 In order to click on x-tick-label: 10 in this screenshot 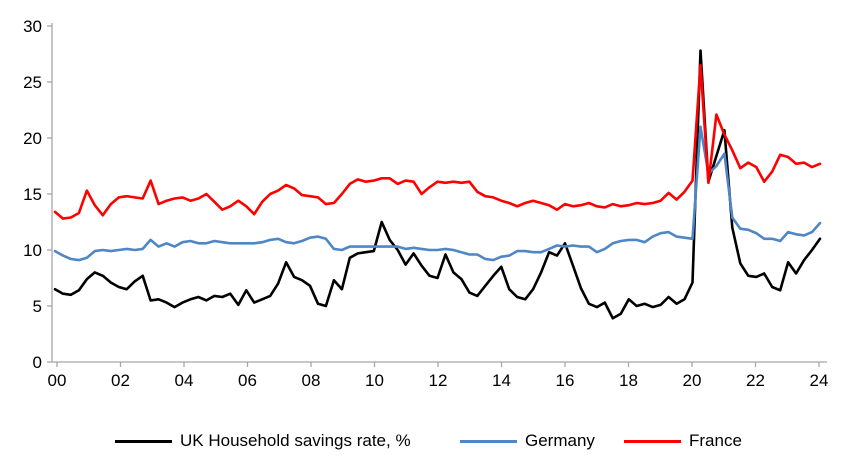, I will do `click(374, 380)`.